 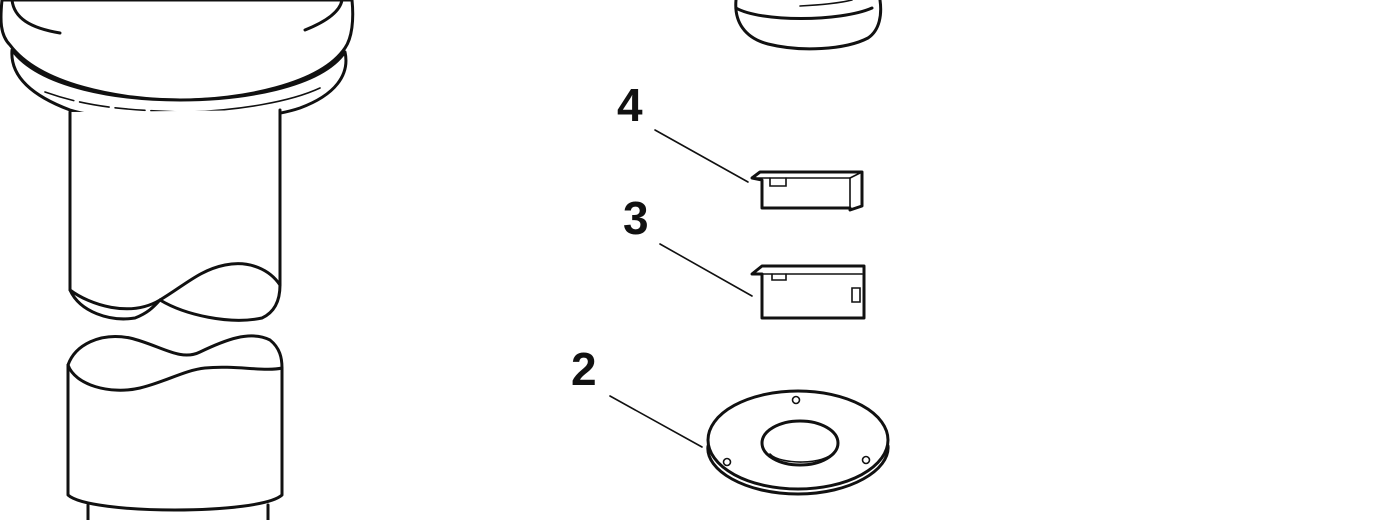 What do you see at coordinates (636, 218) in the screenshot?
I see `callout-3: 3` at bounding box center [636, 218].